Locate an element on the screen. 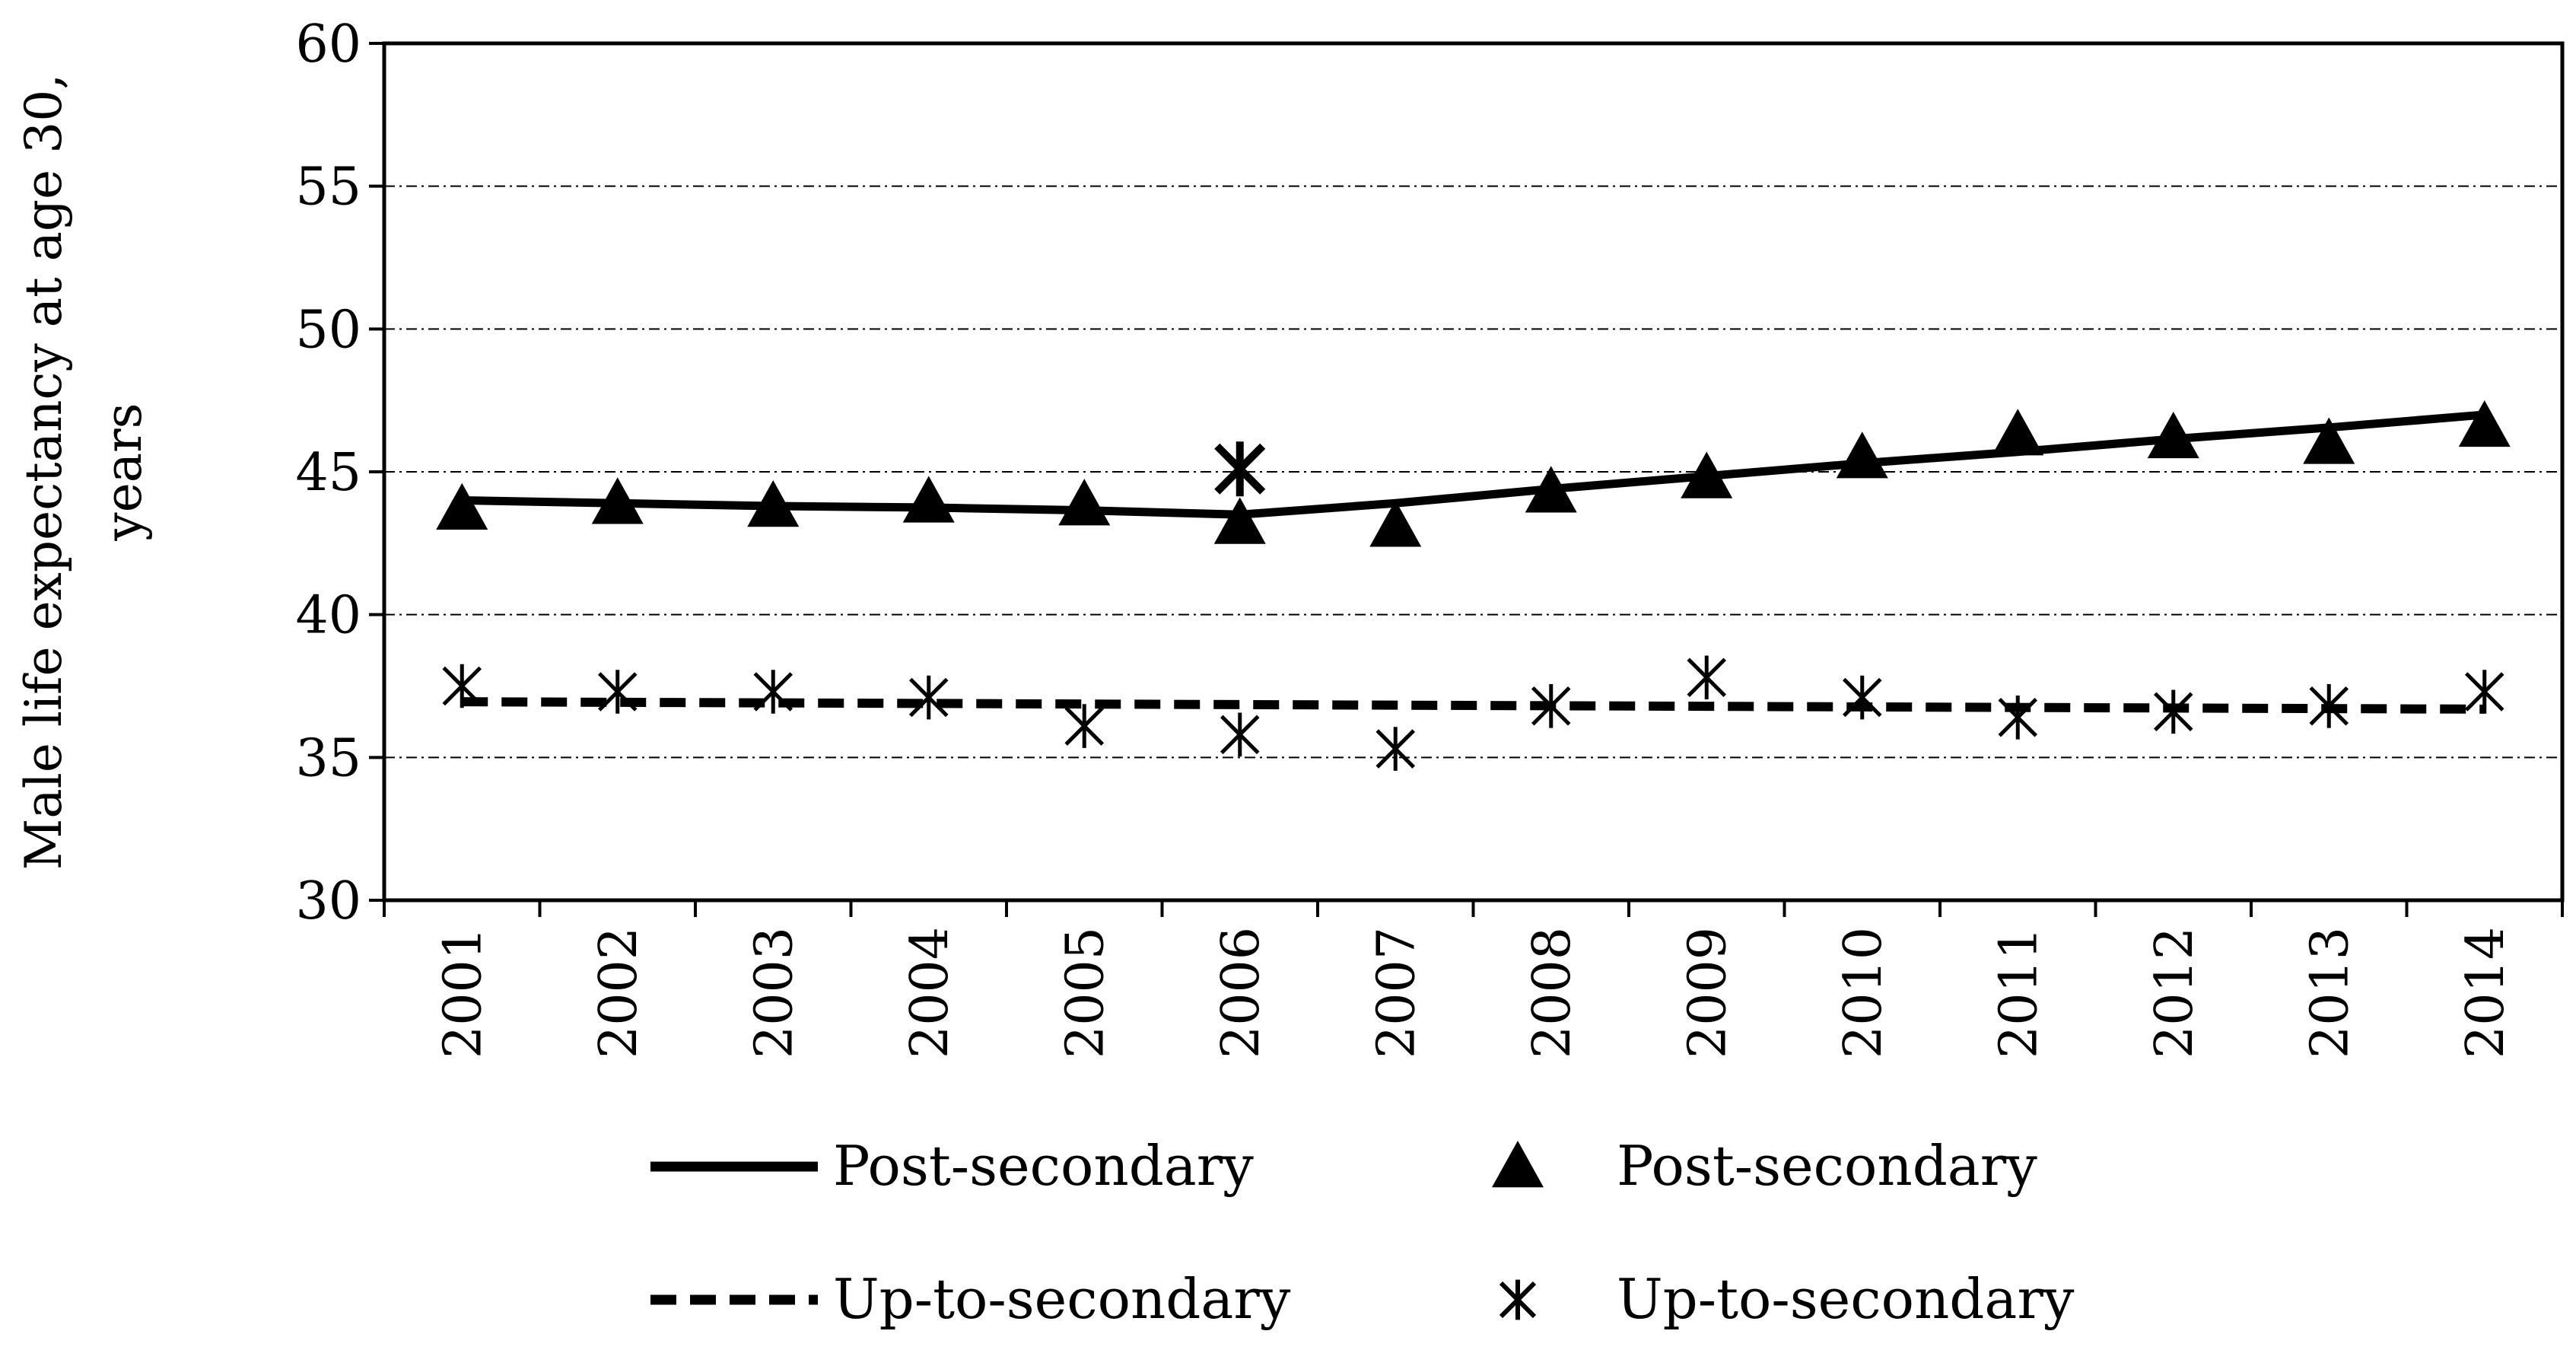 This screenshot has height=1350, width=2576. y-tick-label: 60 is located at coordinates (328, 44).